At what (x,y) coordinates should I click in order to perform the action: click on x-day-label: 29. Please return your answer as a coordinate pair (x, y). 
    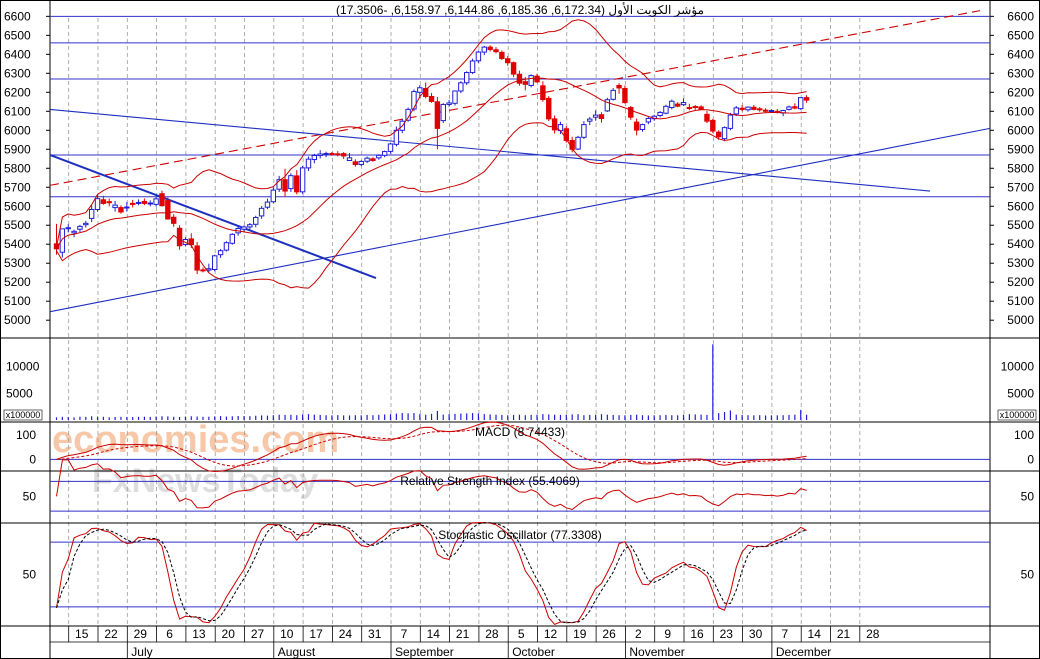
    Looking at the image, I should click on (141, 634).